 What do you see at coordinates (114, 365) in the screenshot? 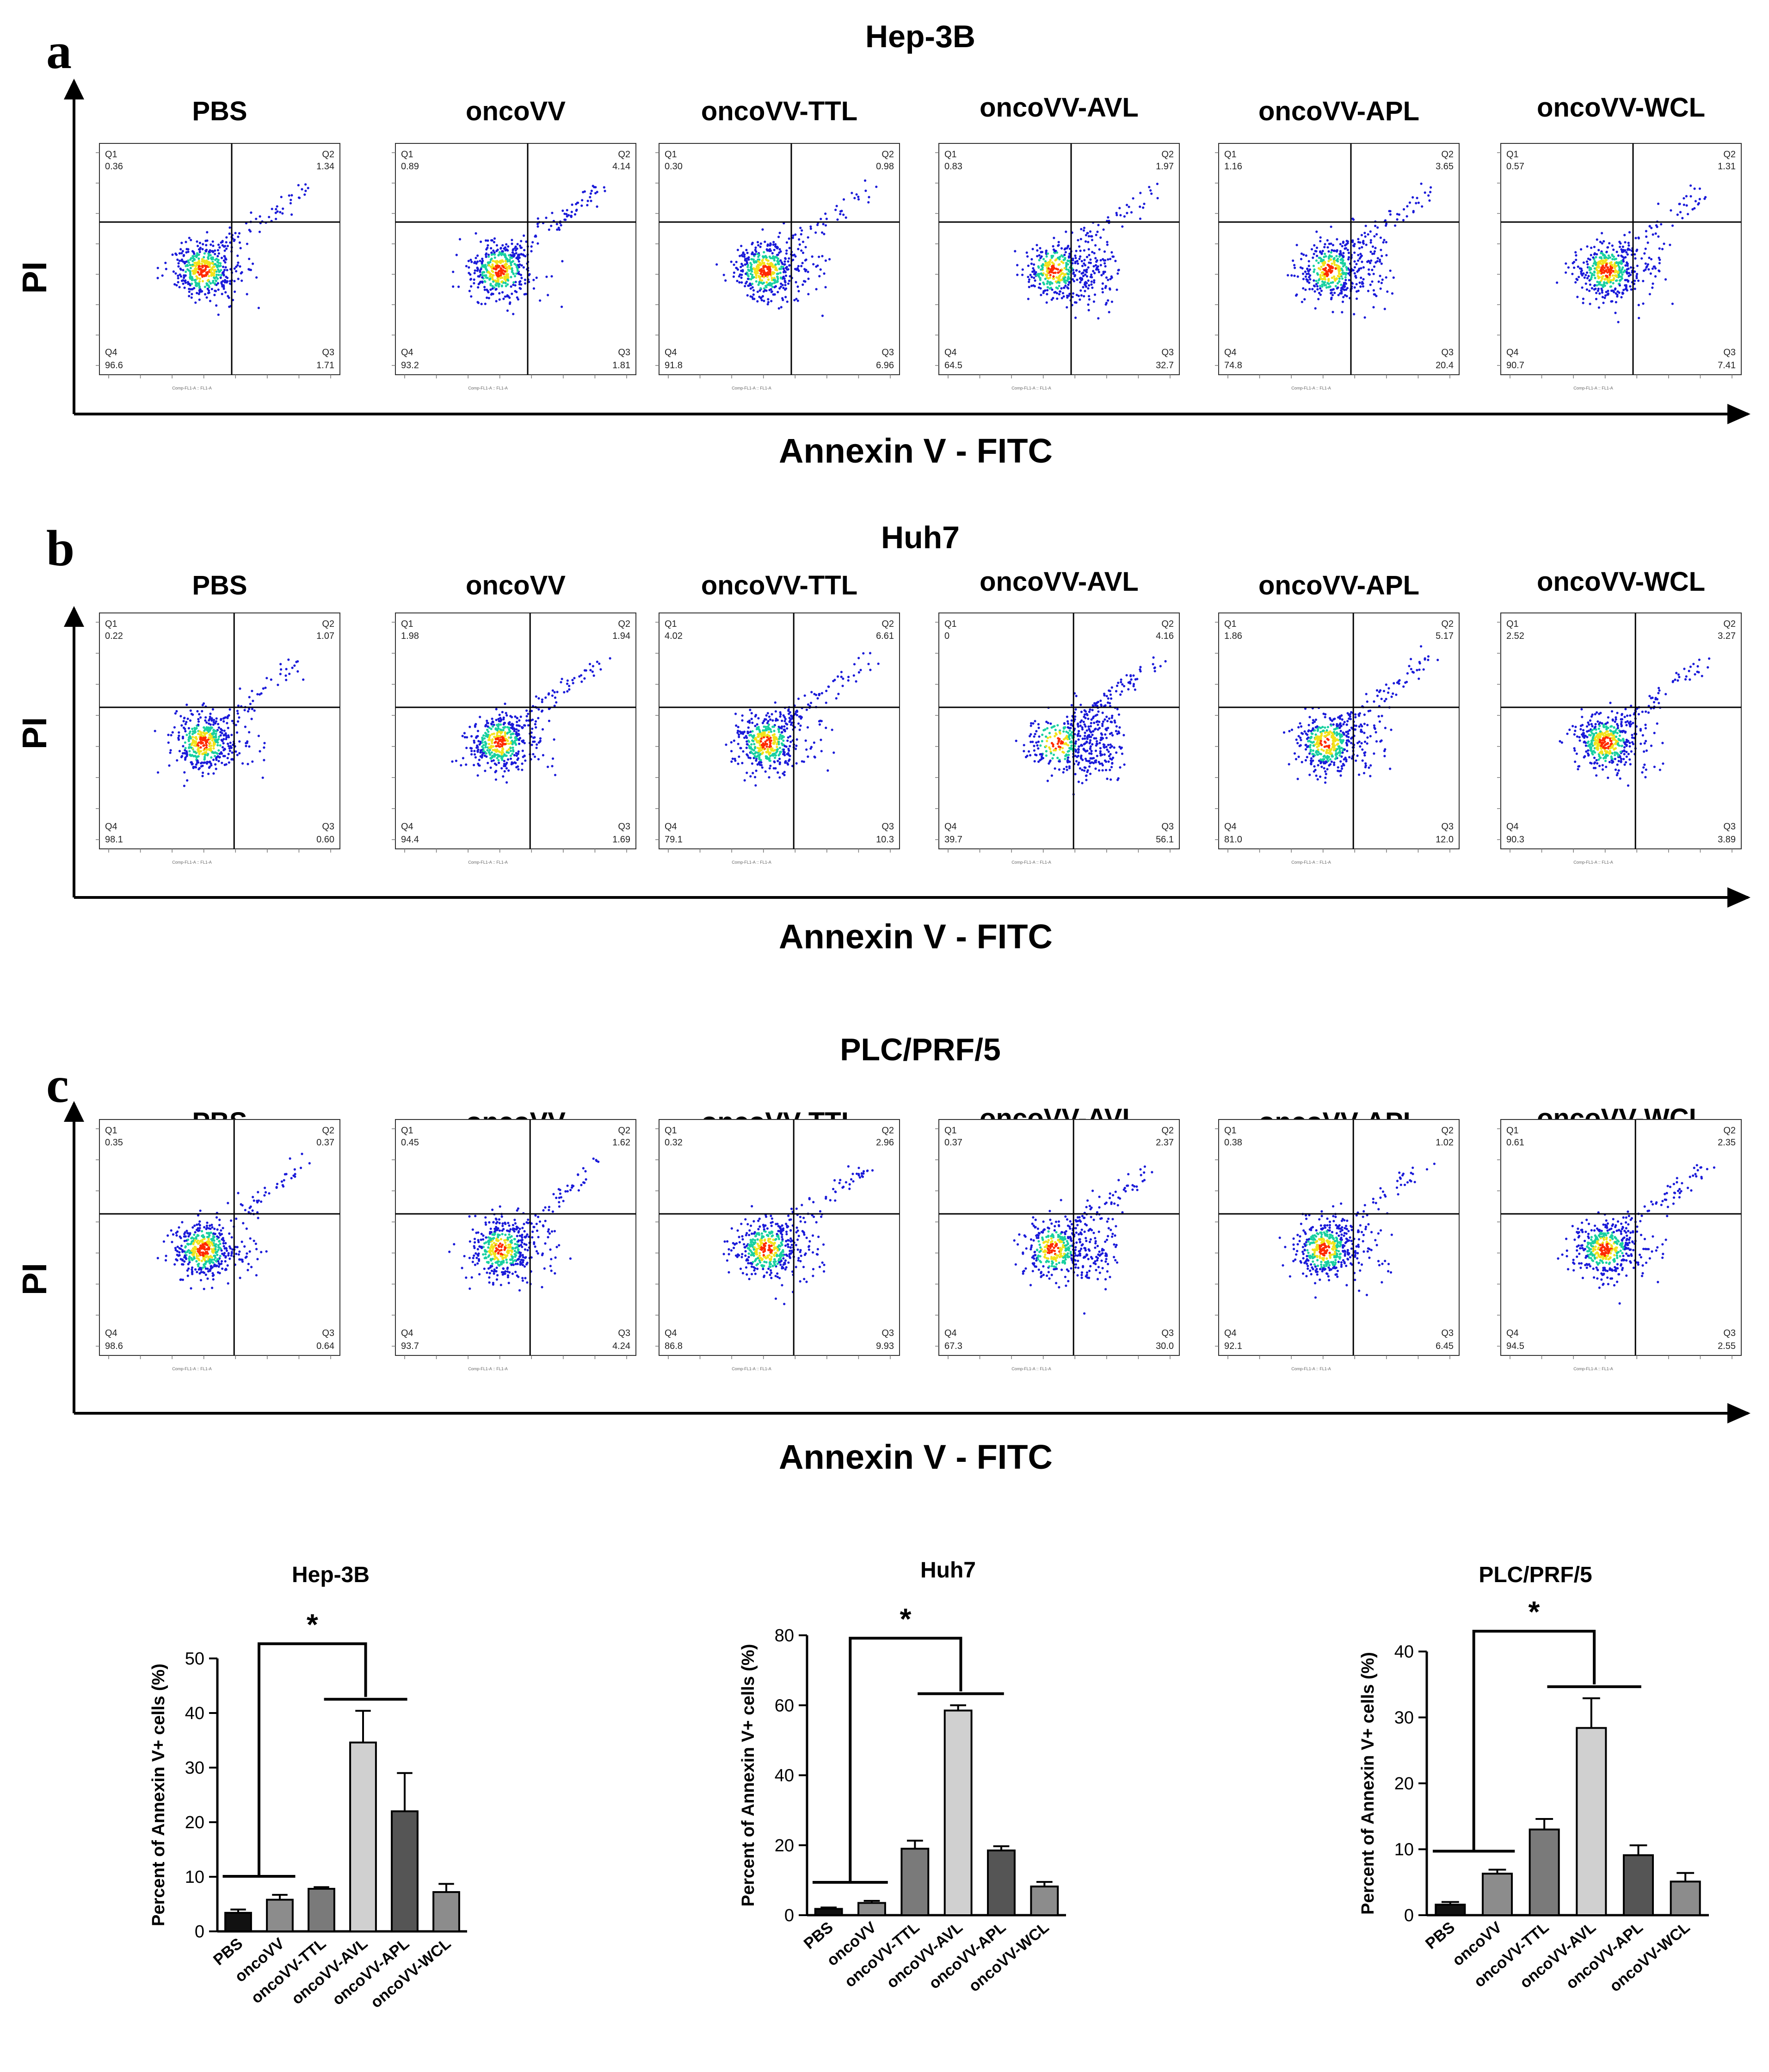
I see `quadrant-value-q4: 96.6` at bounding box center [114, 365].